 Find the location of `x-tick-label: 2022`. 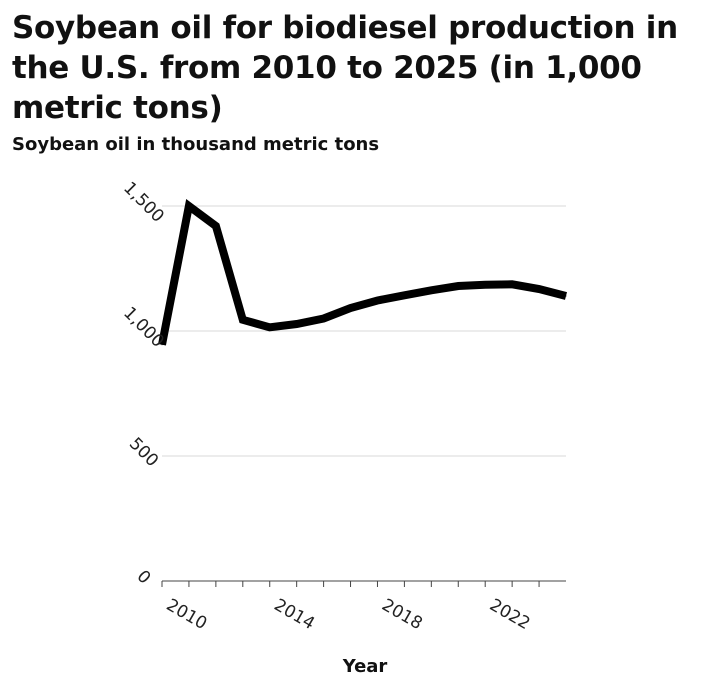

x-tick-label: 2022 is located at coordinates (509, 614).